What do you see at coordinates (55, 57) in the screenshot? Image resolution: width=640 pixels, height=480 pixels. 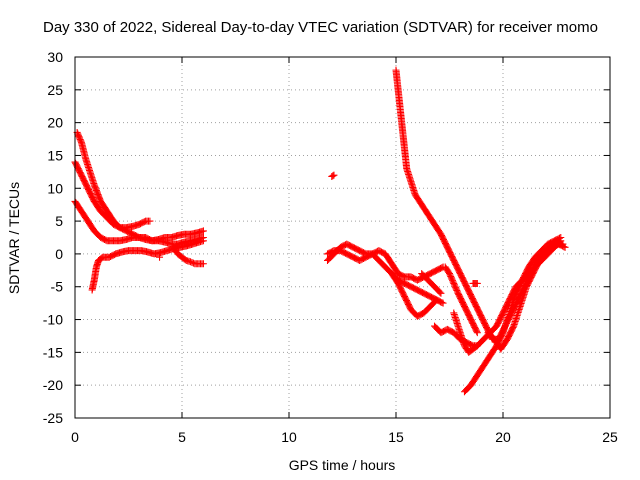 I see `y-tick-label: 30` at bounding box center [55, 57].